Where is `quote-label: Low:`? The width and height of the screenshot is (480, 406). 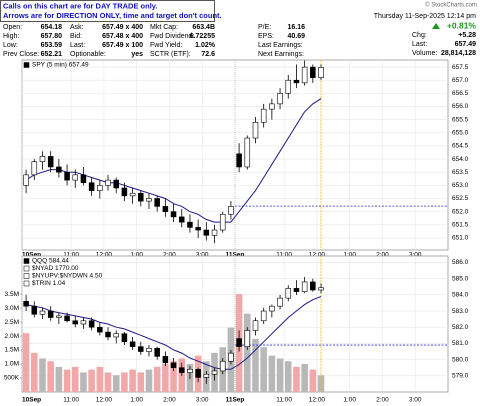
quote-label: Low: is located at coordinates (10, 45).